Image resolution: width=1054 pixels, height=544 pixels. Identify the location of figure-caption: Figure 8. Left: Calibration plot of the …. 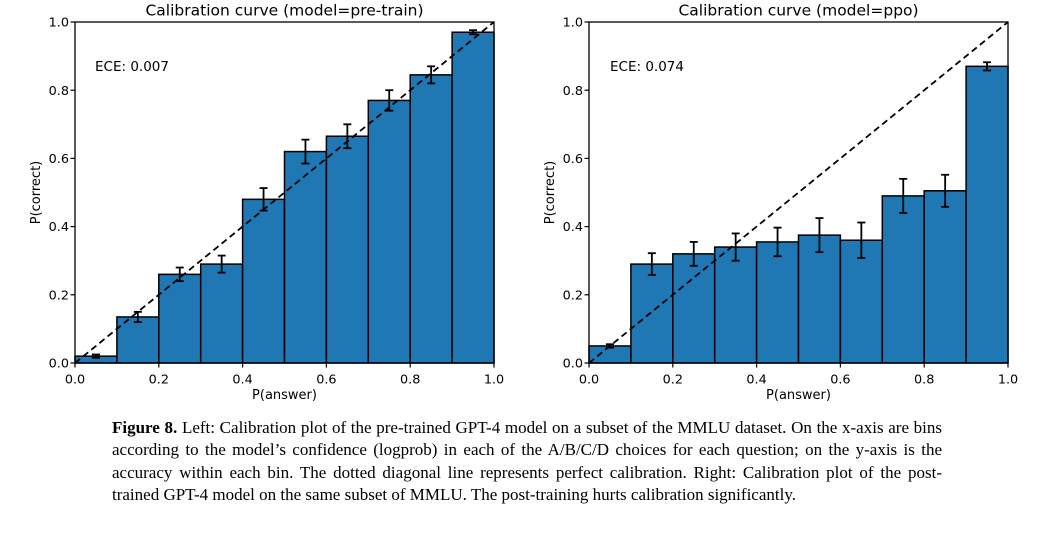
(527, 462).